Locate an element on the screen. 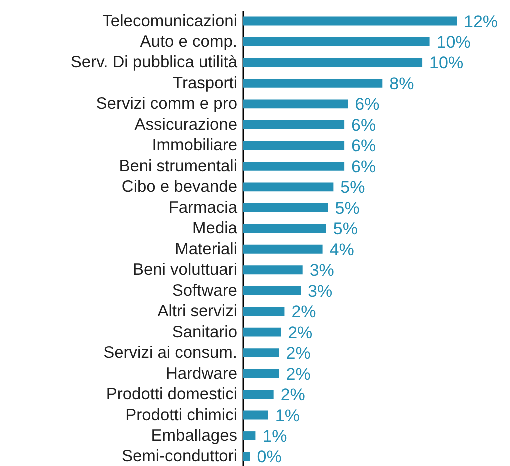 This screenshot has height=466, width=510. y-tick-label: Servizi comm e pro is located at coordinates (167, 104).